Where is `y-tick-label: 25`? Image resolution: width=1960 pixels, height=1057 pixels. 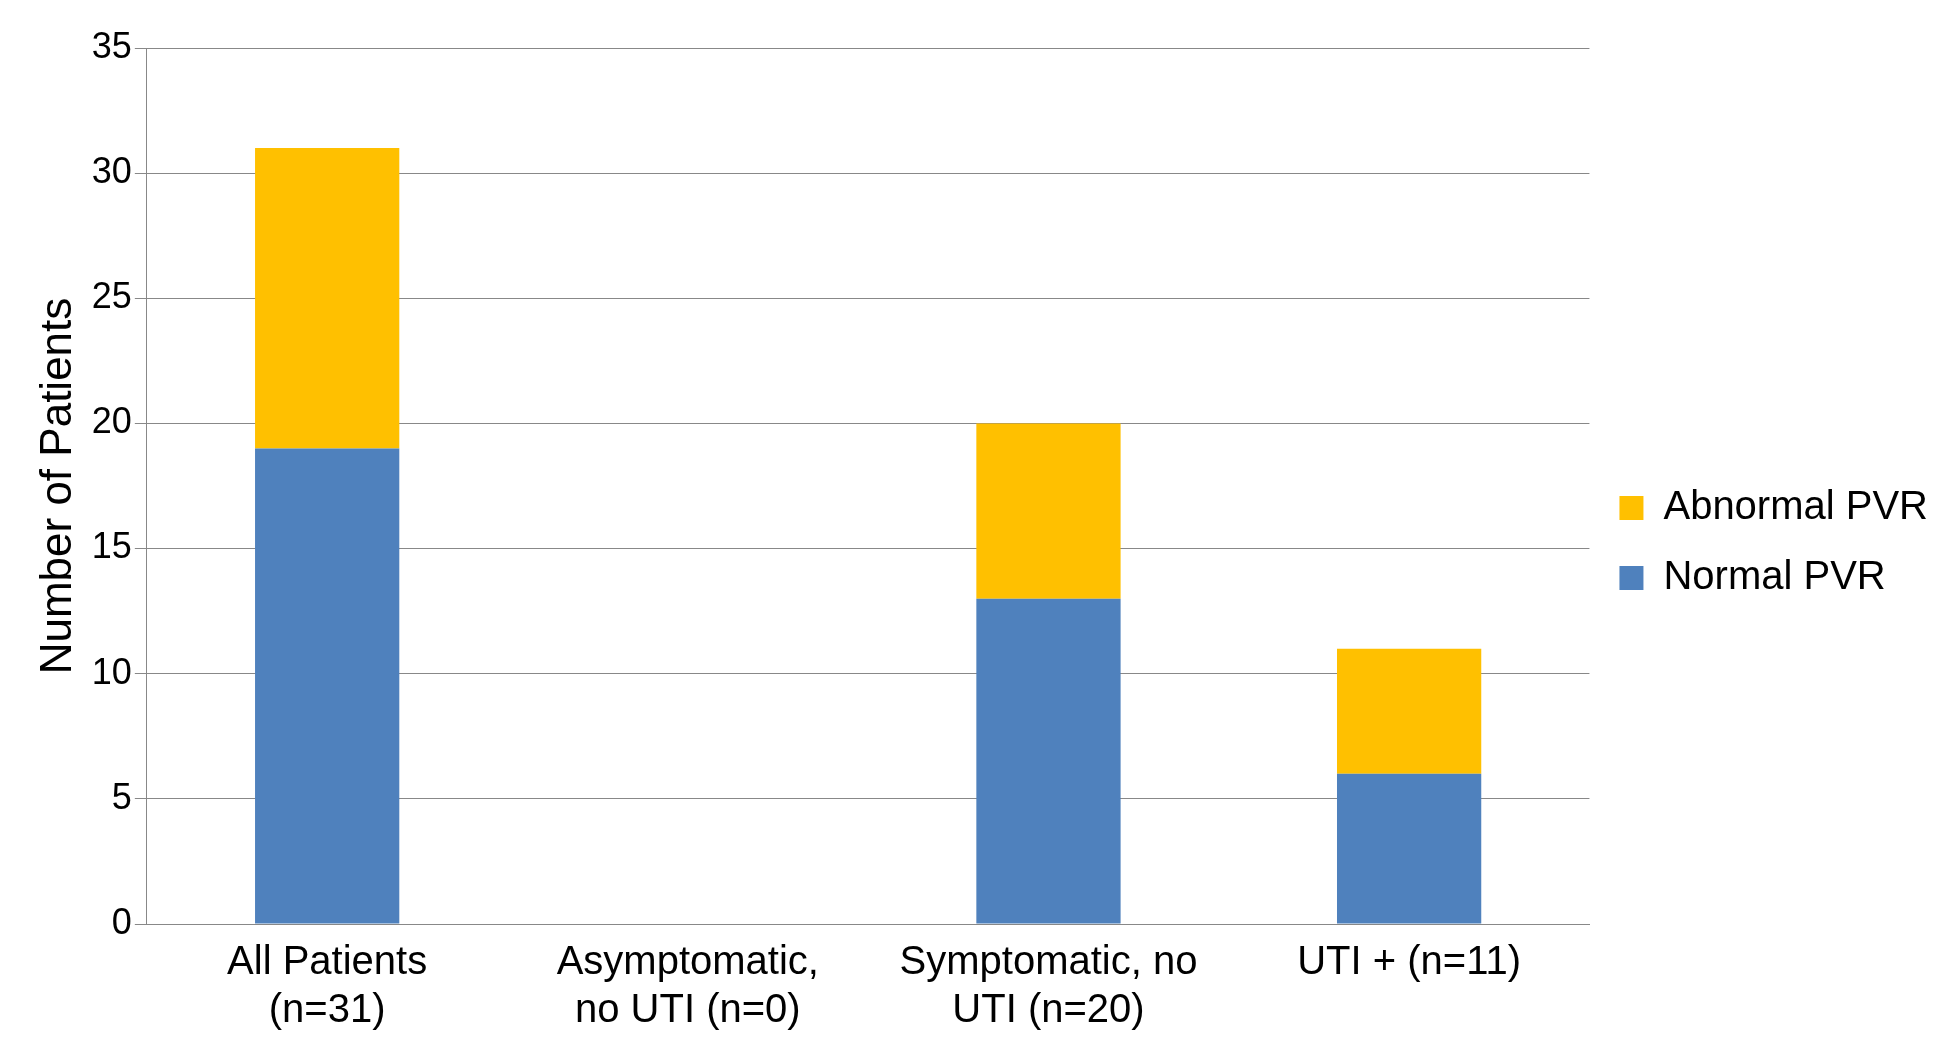 y-tick-label: 25 is located at coordinates (111, 296).